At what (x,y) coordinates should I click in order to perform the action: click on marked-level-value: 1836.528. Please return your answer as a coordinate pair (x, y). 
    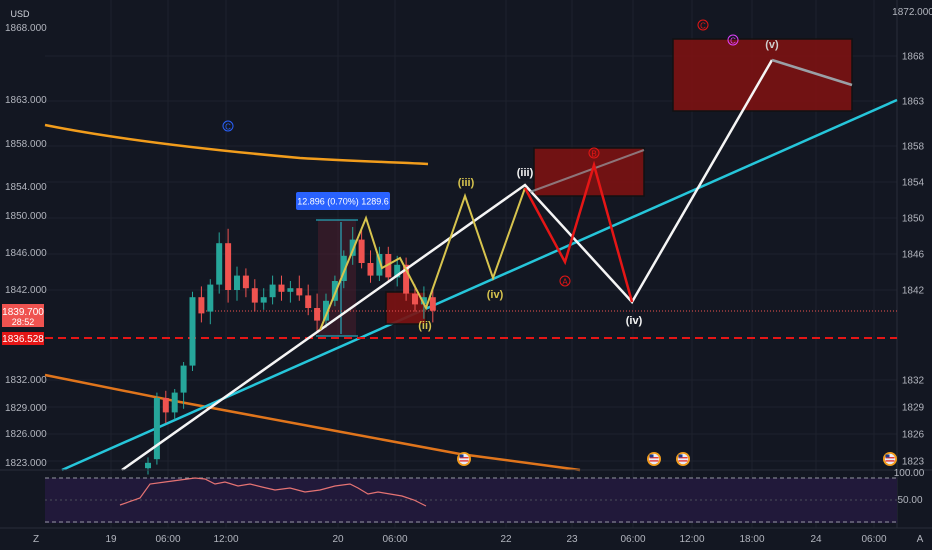
    Looking at the image, I should click on (23, 339).